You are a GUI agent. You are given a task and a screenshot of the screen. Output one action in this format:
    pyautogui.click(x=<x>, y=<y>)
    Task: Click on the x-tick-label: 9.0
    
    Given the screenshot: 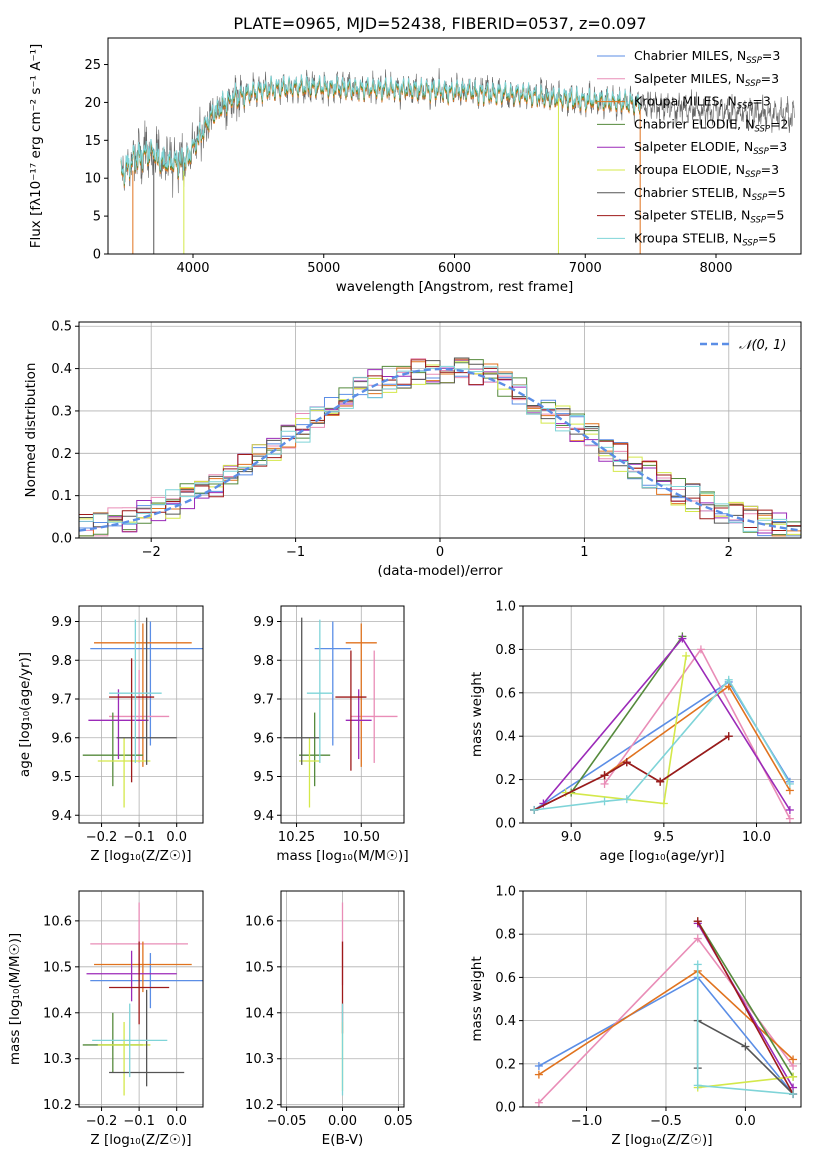 What is the action you would take?
    pyautogui.click(x=571, y=837)
    